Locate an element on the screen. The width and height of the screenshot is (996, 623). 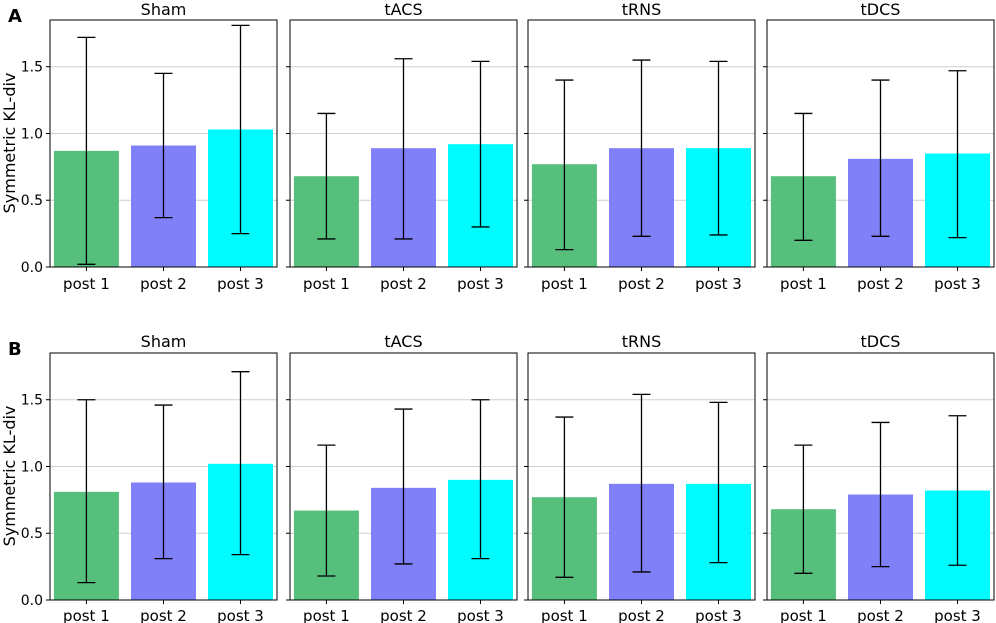
panel-letter: B is located at coordinates (15, 349).